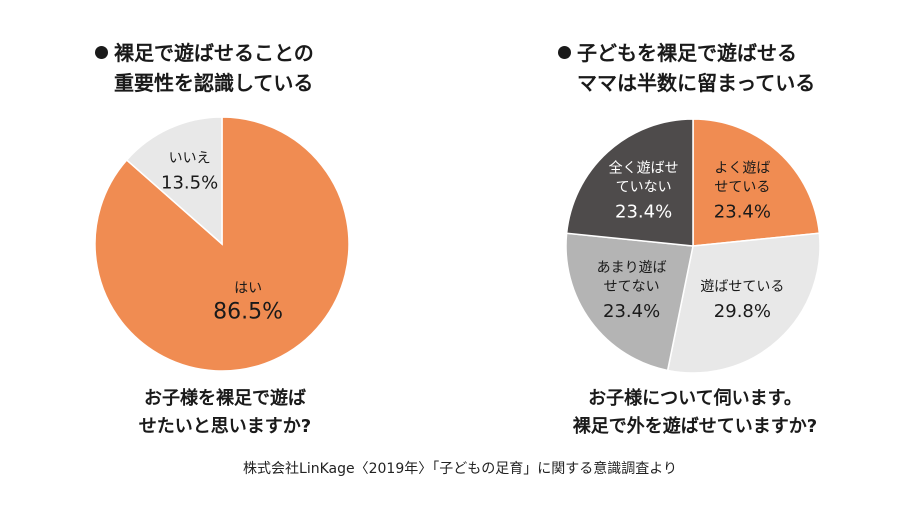 The width and height of the screenshot is (920, 520). I want to click on left-title-line1: 裸足で遊ばせることの, so click(214, 53).